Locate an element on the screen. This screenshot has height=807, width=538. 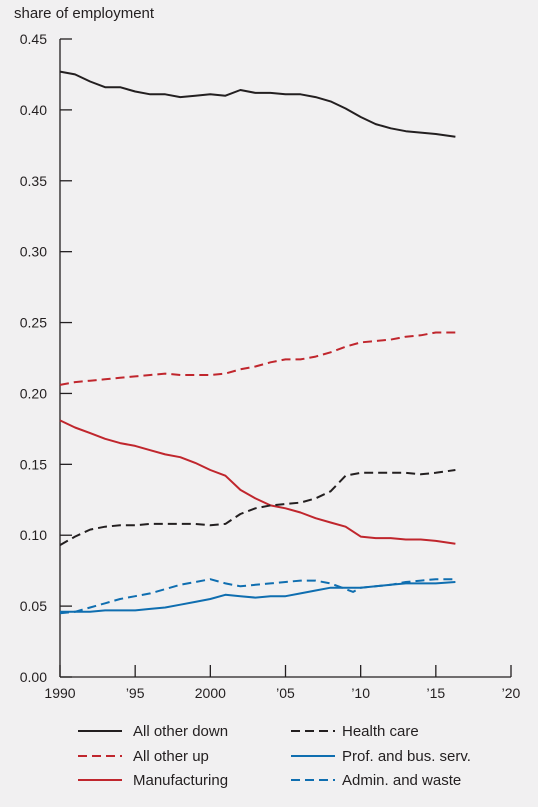
x-tick-label: ’15 is located at coordinates (435, 693).